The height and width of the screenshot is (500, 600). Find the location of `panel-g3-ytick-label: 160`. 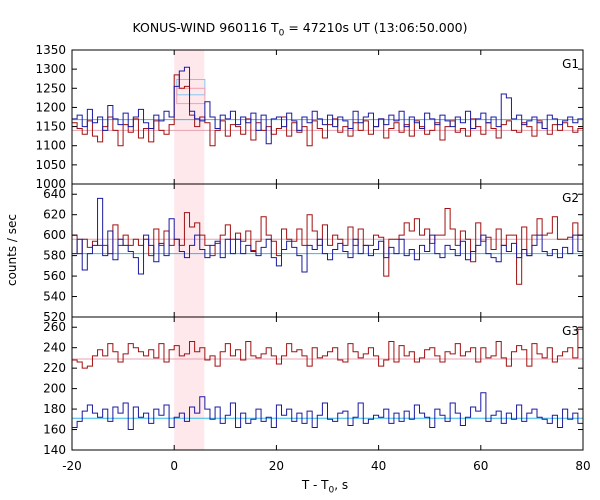

panel-g3-ytick-label: 160 is located at coordinates (54, 430).